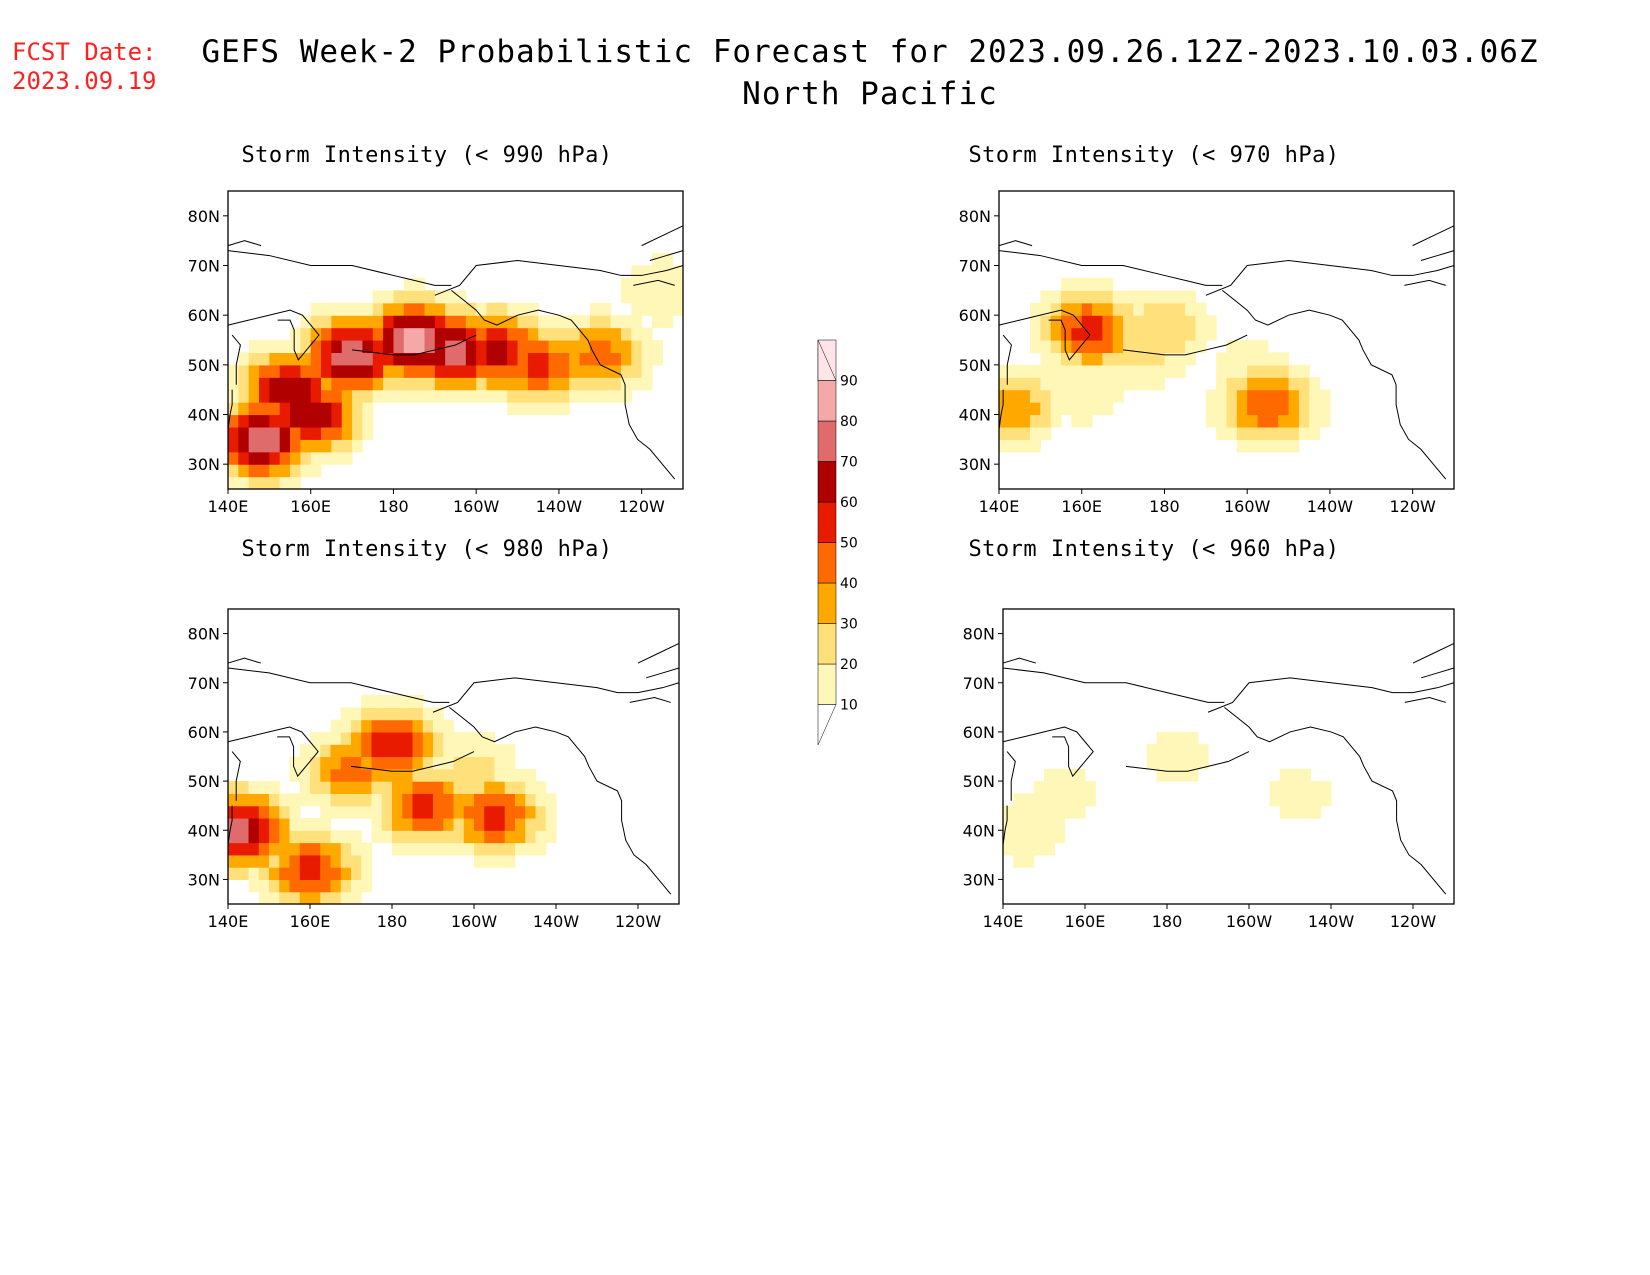 This screenshot has width=1650, height=1275. I want to click on lon-tick-label: 160W, so click(1247, 506).